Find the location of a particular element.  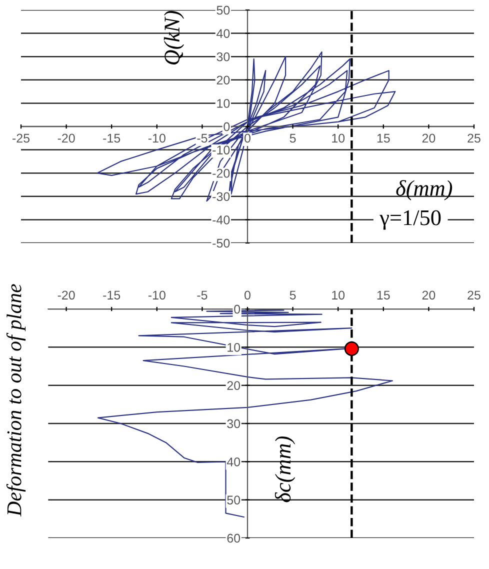

y-axis-title: δc(mm) is located at coordinates (285, 469).